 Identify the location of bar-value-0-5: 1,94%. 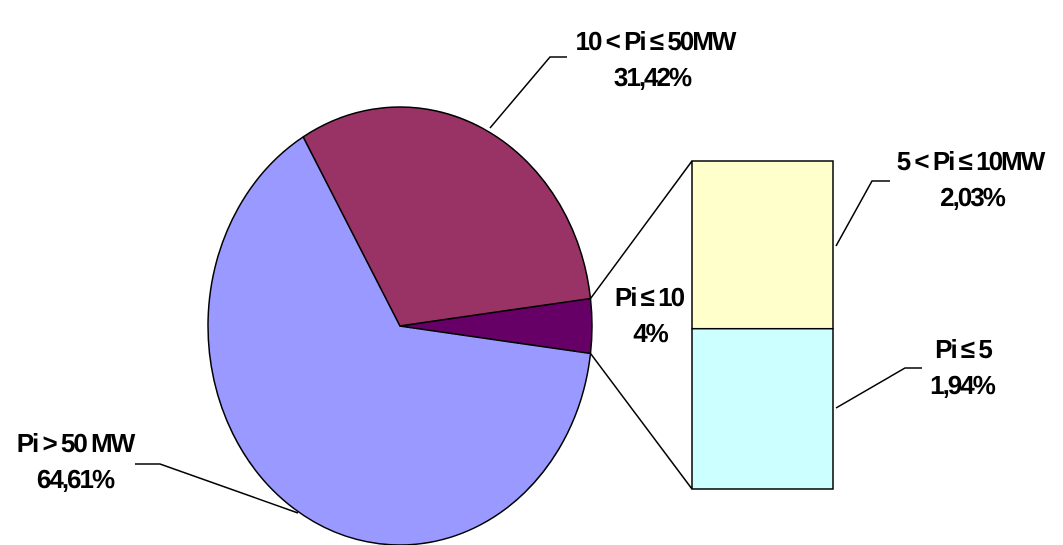
(963, 385).